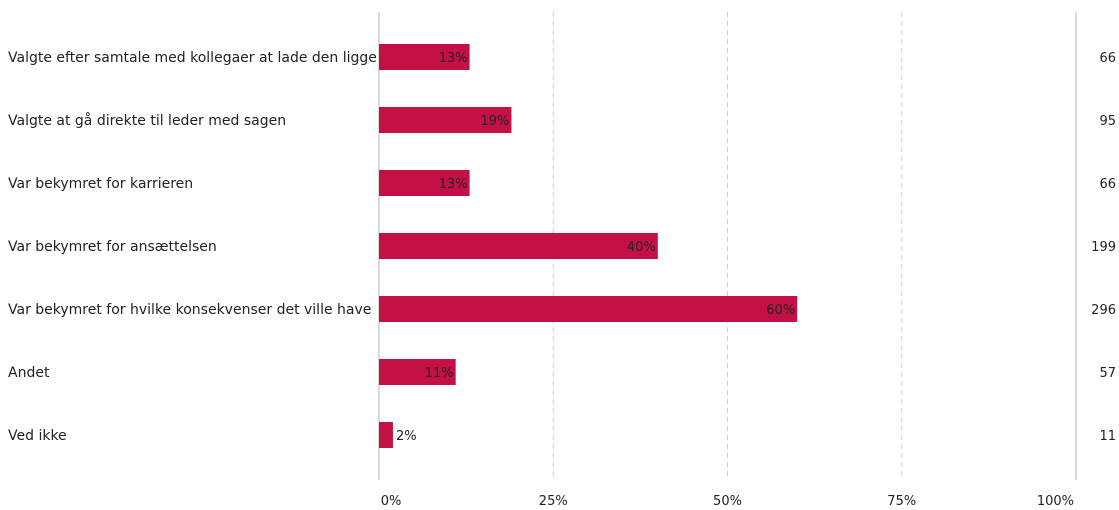  What do you see at coordinates (100, 184) in the screenshot?
I see `category-label: Var bekymret for karrieren` at bounding box center [100, 184].